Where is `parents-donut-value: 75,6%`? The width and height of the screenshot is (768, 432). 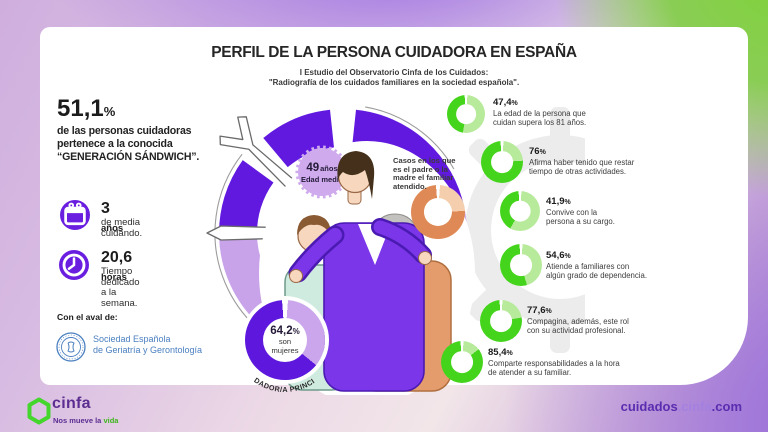
parents-donut-value: 75,6% is located at coordinates (438, 212).